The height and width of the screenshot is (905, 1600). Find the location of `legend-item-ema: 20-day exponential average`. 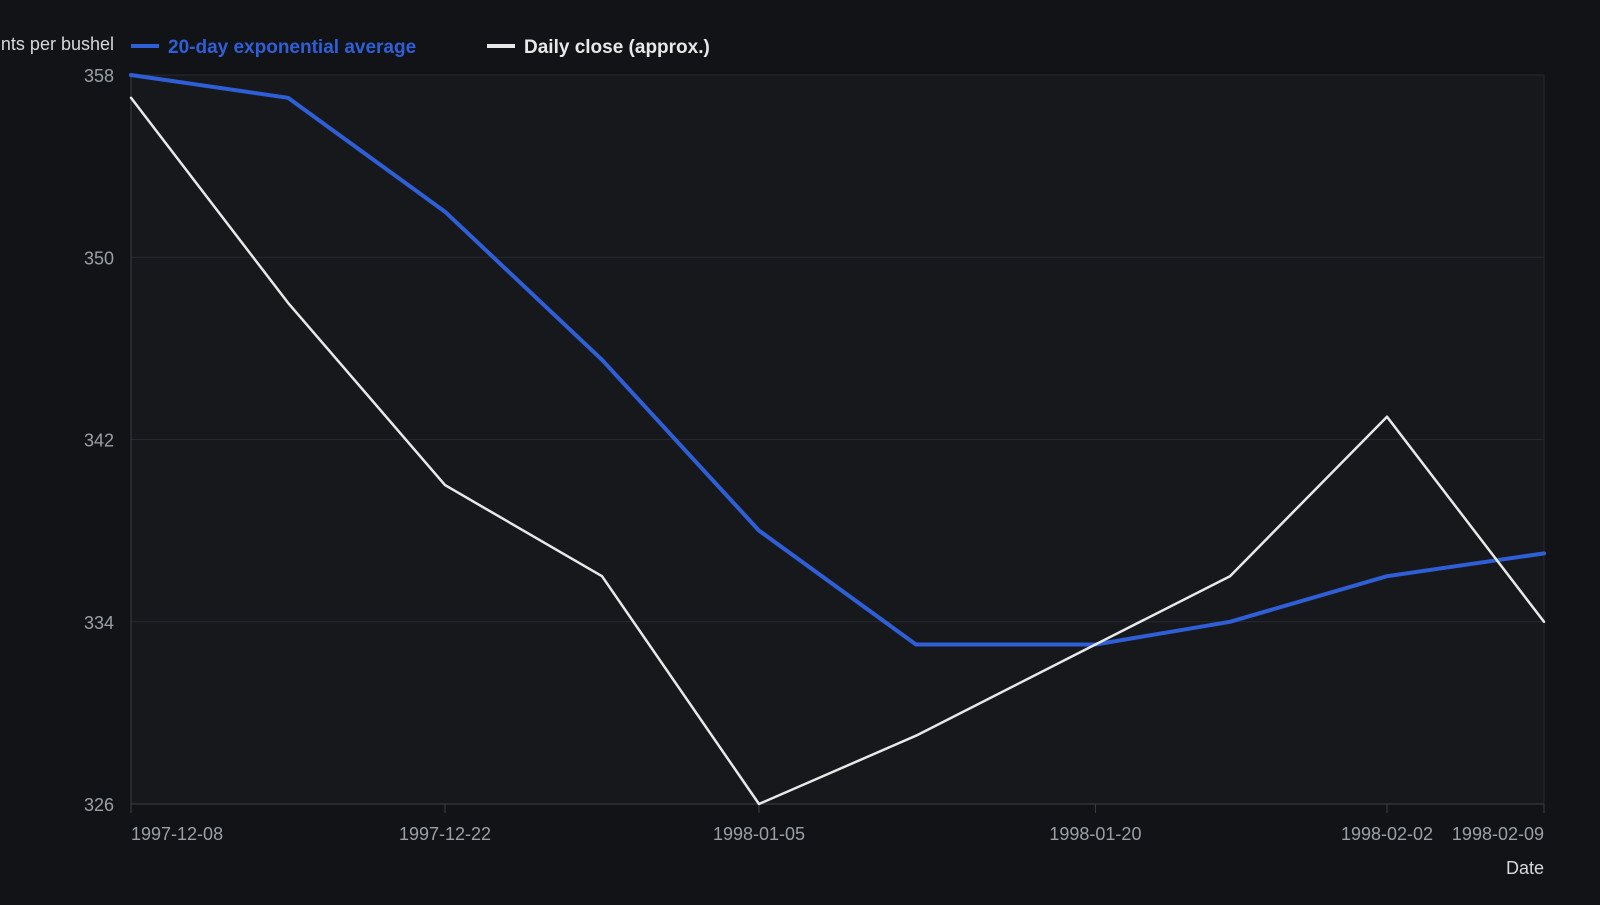

legend-item-ema: 20-day exponential average is located at coordinates (273, 47).